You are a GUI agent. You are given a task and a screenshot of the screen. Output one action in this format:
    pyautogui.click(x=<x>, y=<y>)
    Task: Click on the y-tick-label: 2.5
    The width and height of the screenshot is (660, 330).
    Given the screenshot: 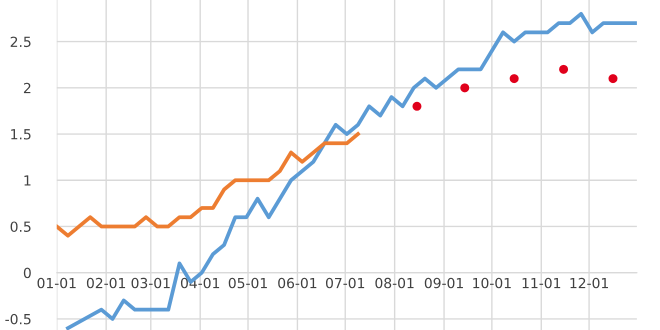 What is the action you would take?
    pyautogui.click(x=20, y=42)
    